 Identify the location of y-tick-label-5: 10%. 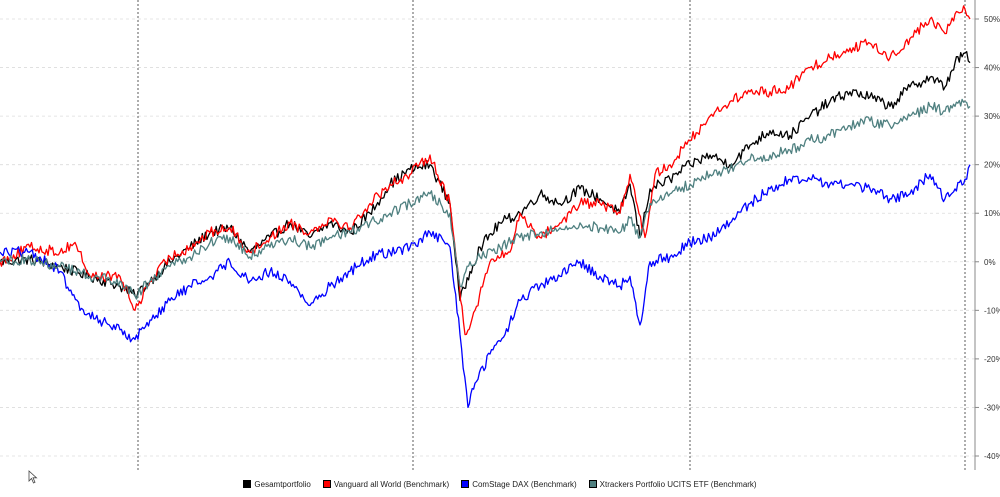
(992, 213).